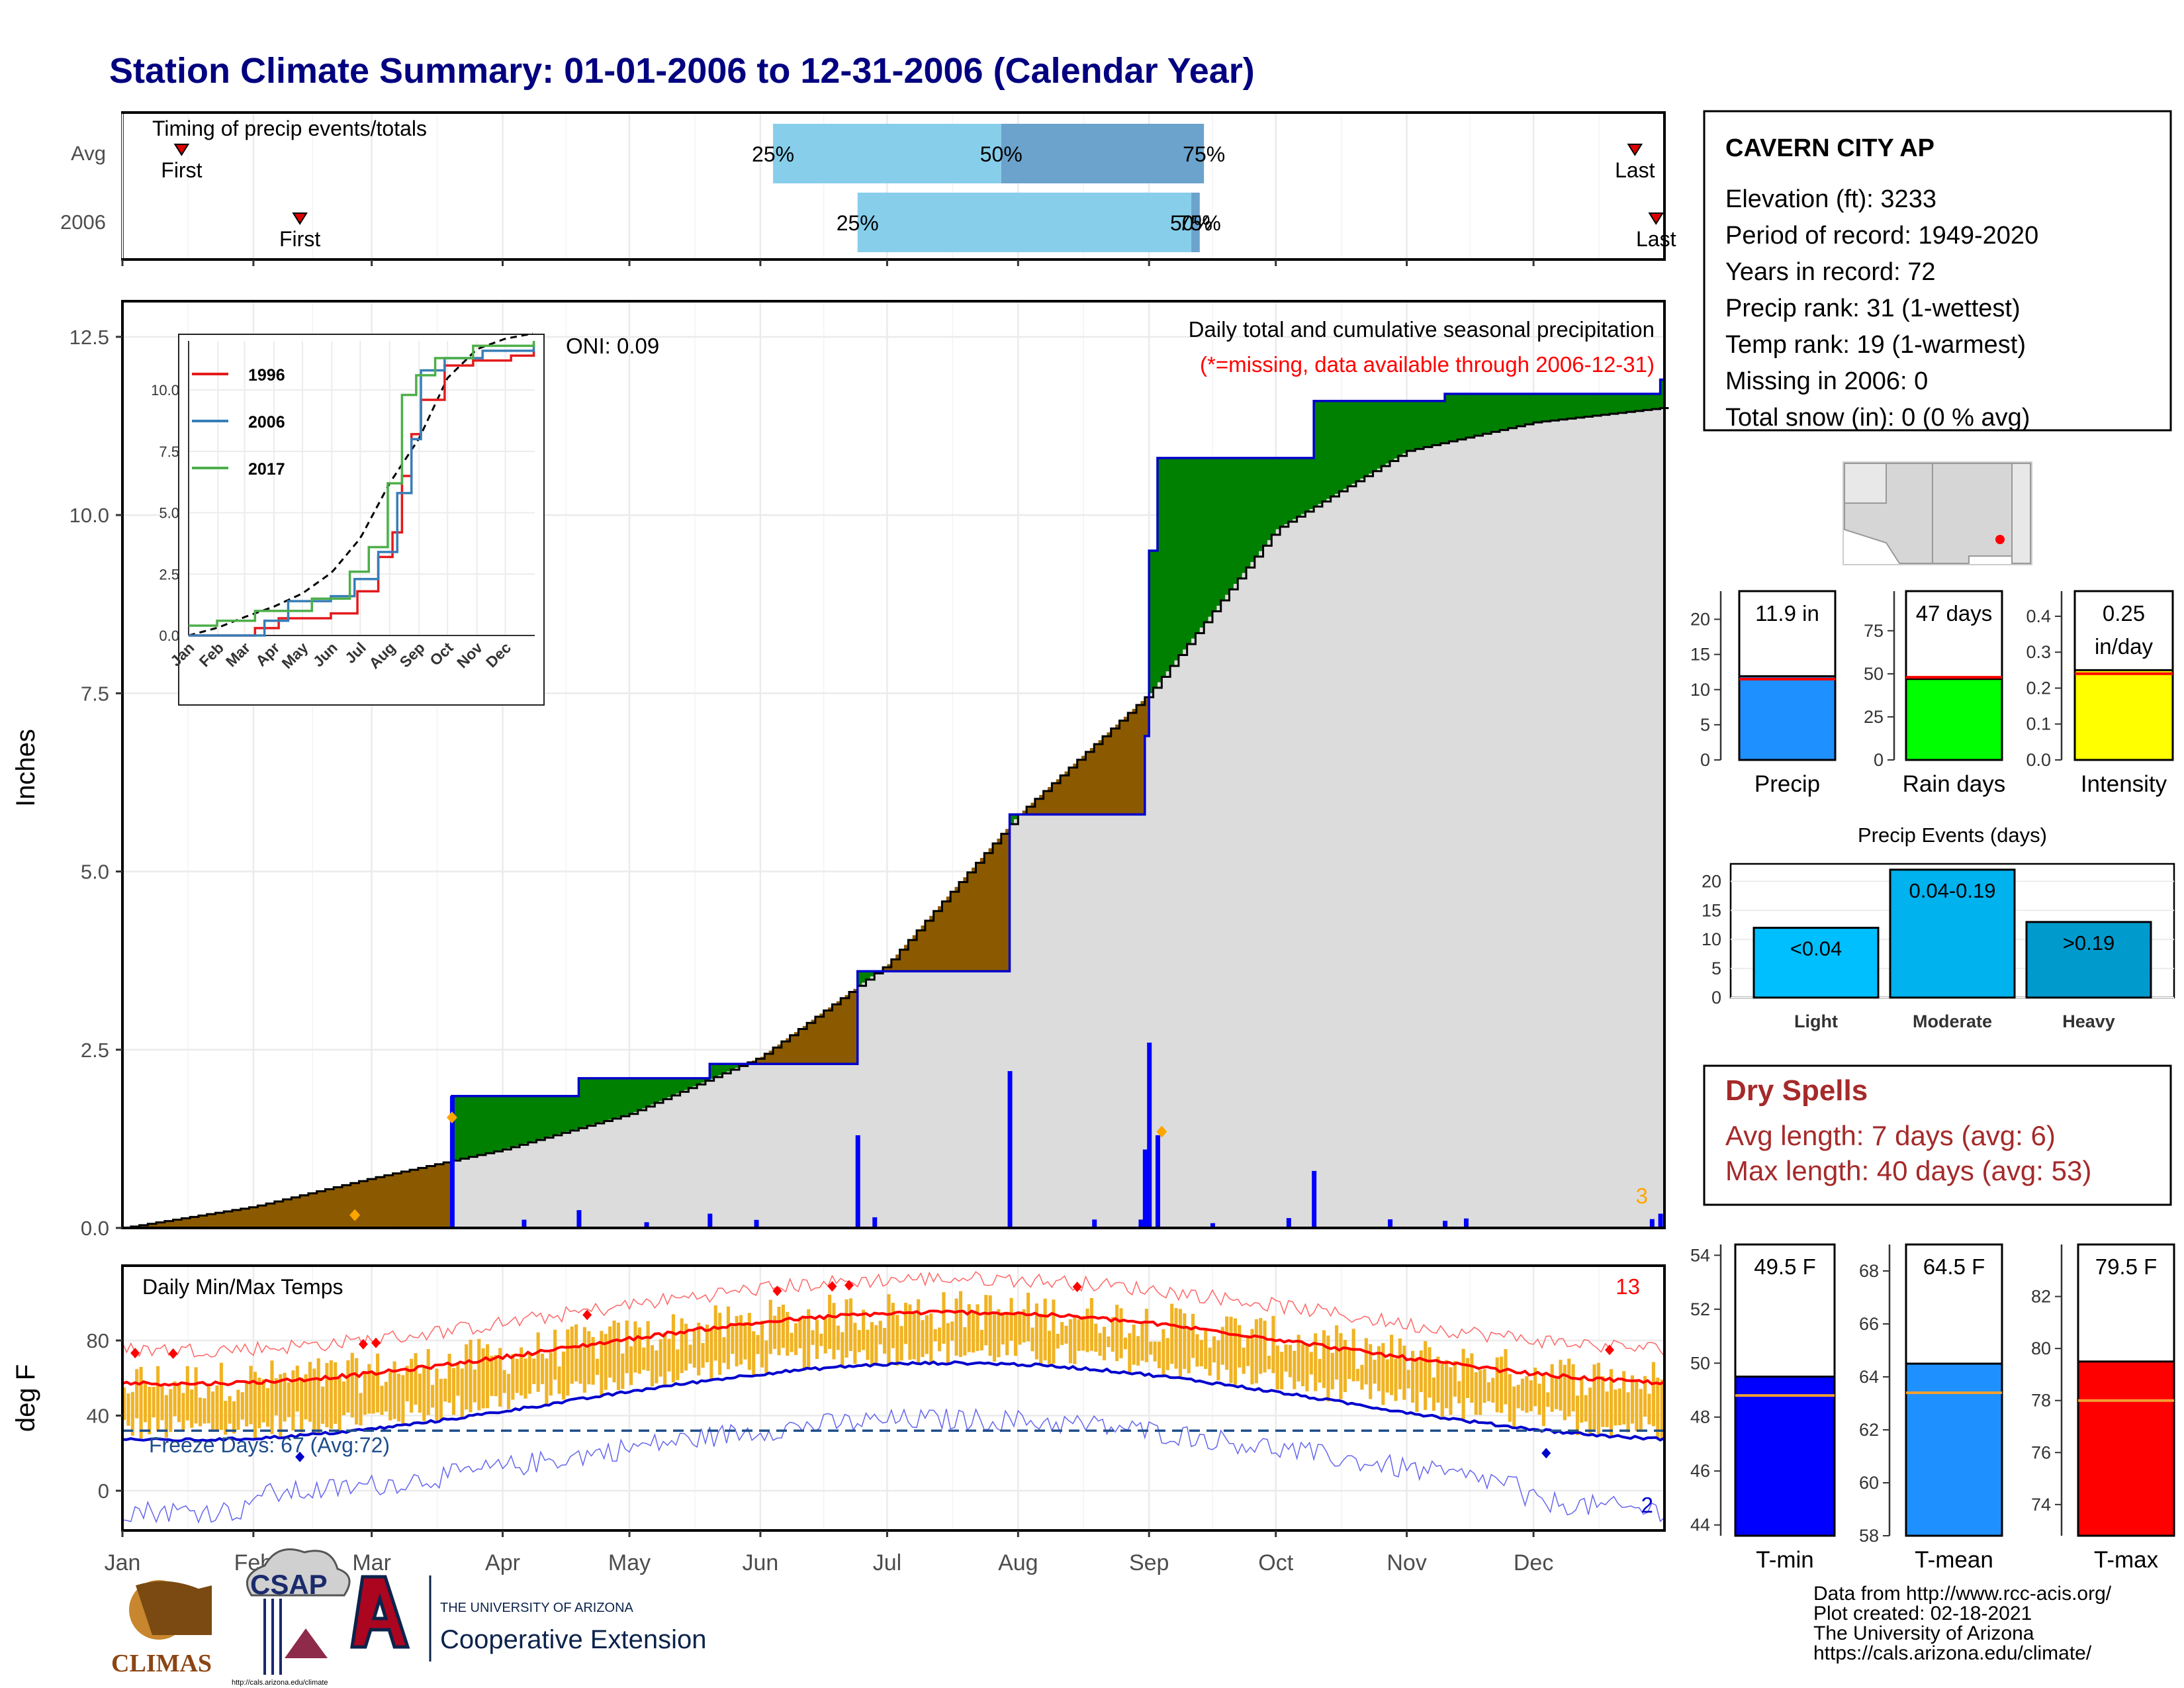 This screenshot has height=1688, width=2184. I want to click on mini-y-tick-label: 78, so click(2041, 1401).